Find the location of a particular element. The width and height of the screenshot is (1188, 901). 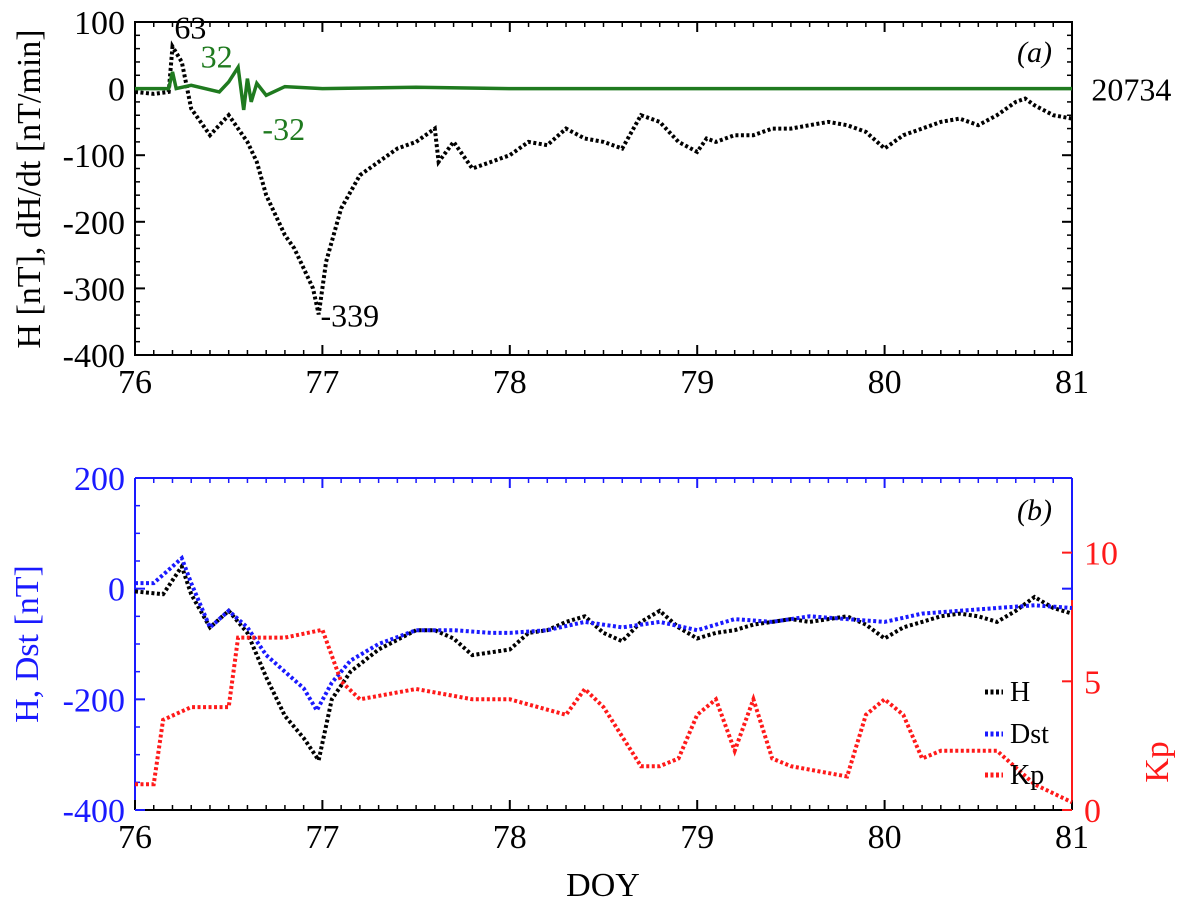

y-tick-label: -100 is located at coordinates (94, 156).